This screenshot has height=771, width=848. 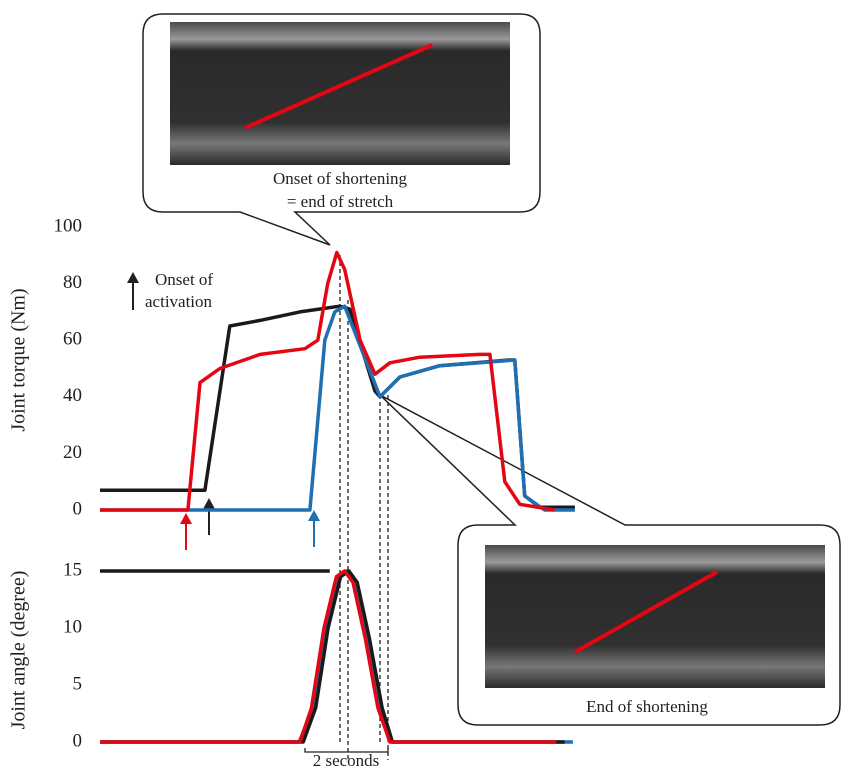 What do you see at coordinates (647, 706) in the screenshot?
I see `callout-text: End of shortening` at bounding box center [647, 706].